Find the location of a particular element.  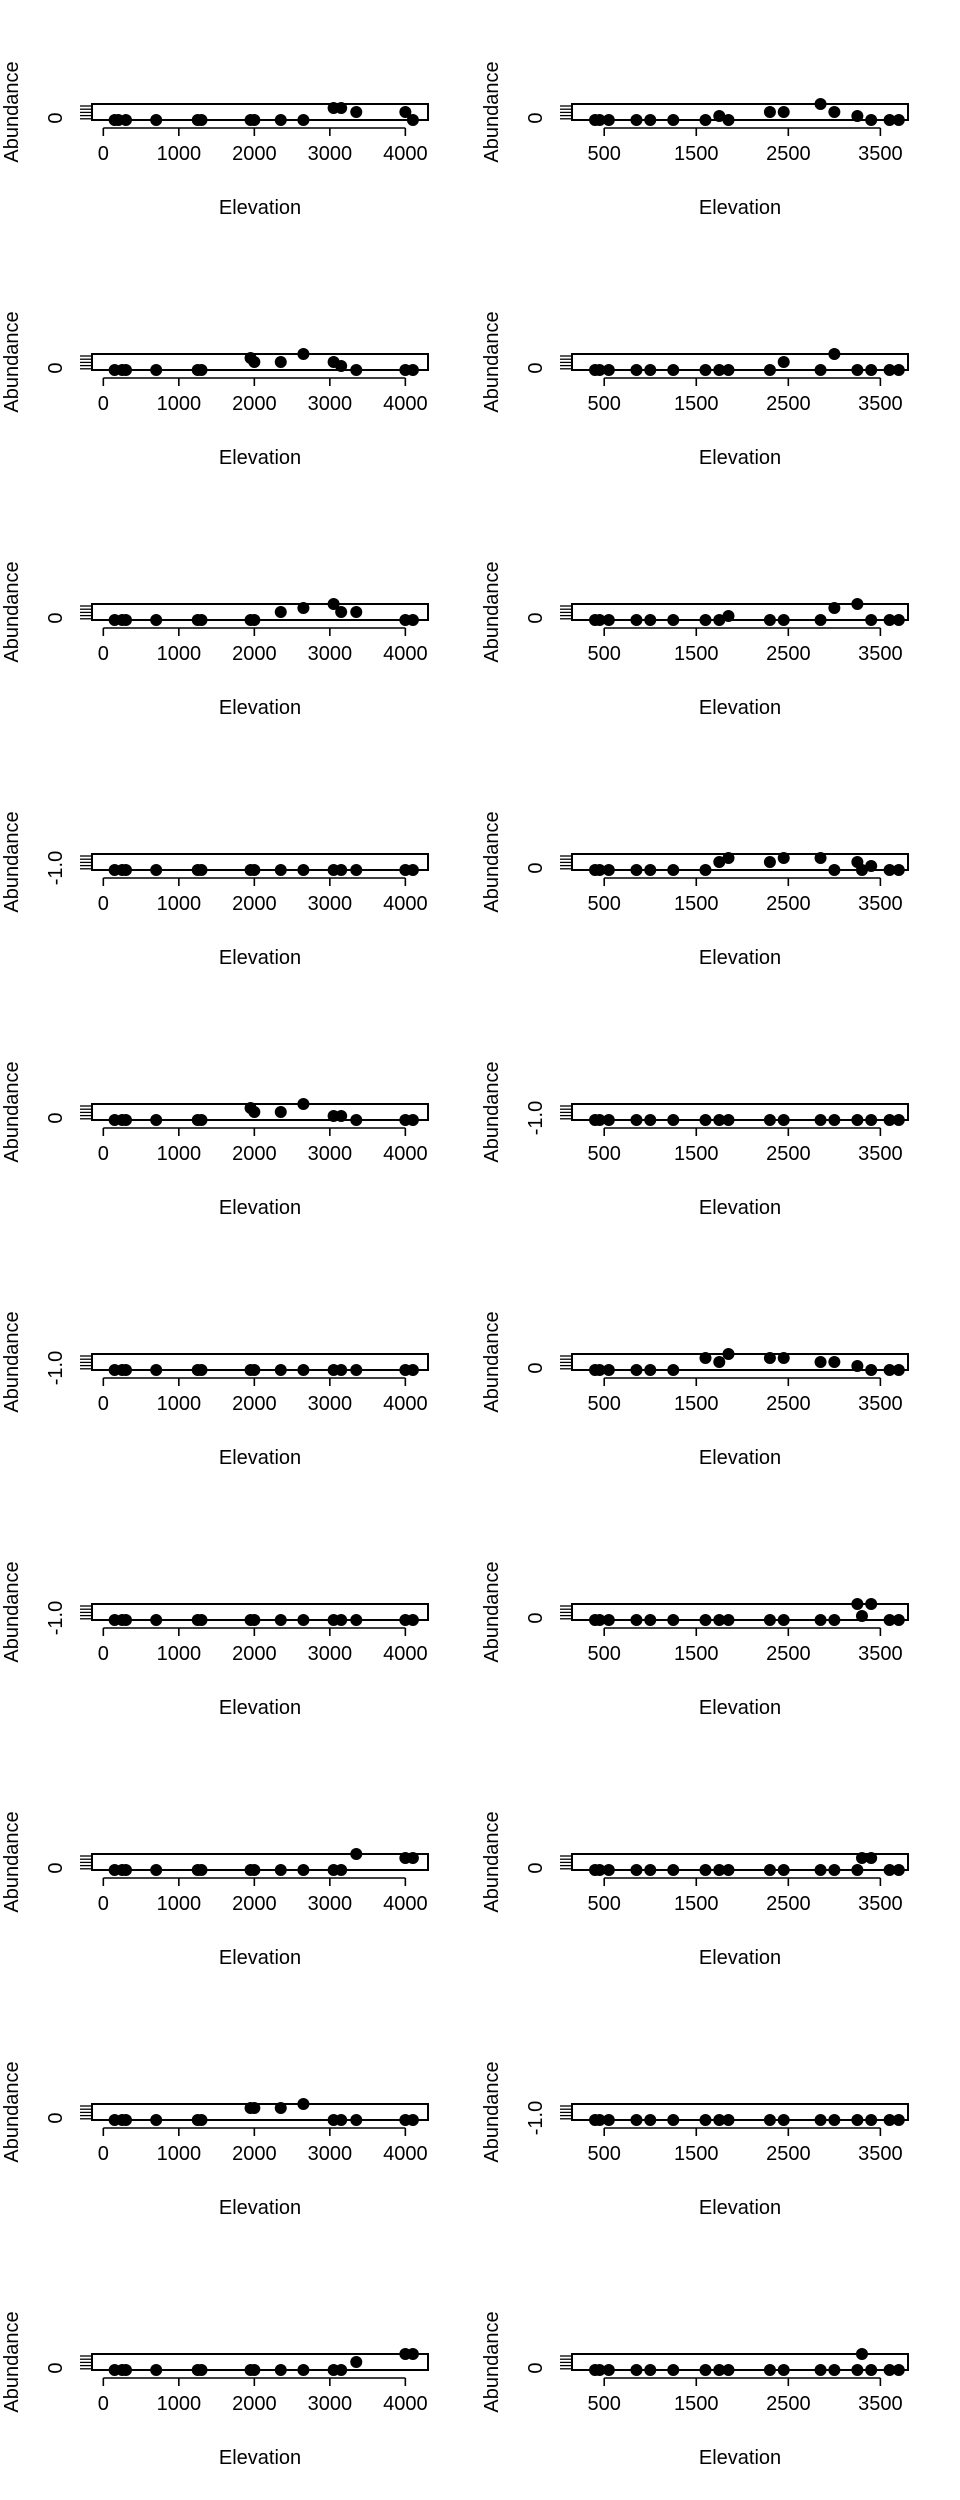

x-tick-label: 0 is located at coordinates (103, 1904).